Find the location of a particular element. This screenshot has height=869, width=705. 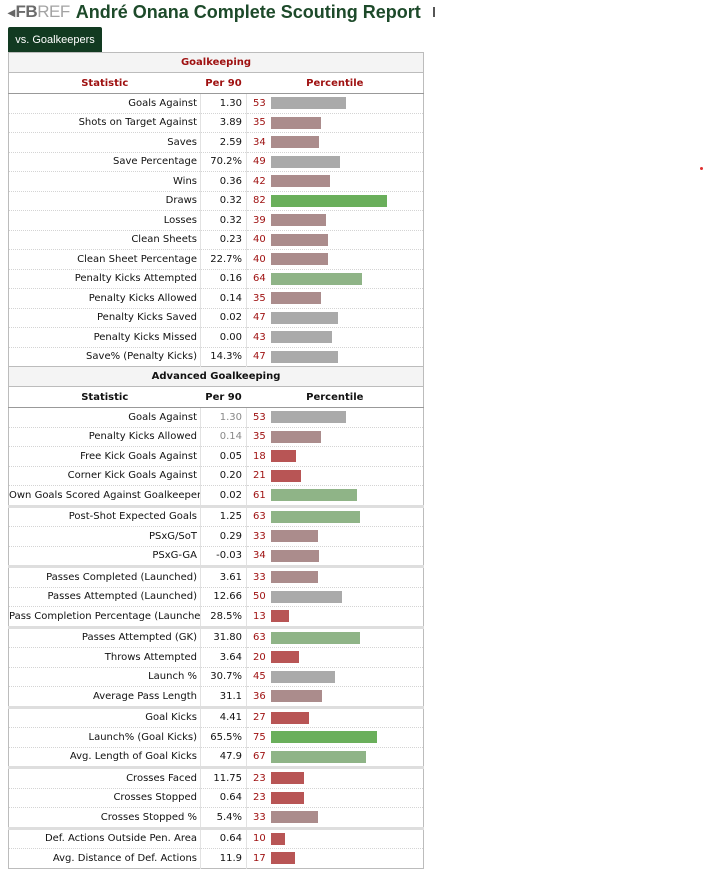

percentile-cell: 35 is located at coordinates (334, 123).